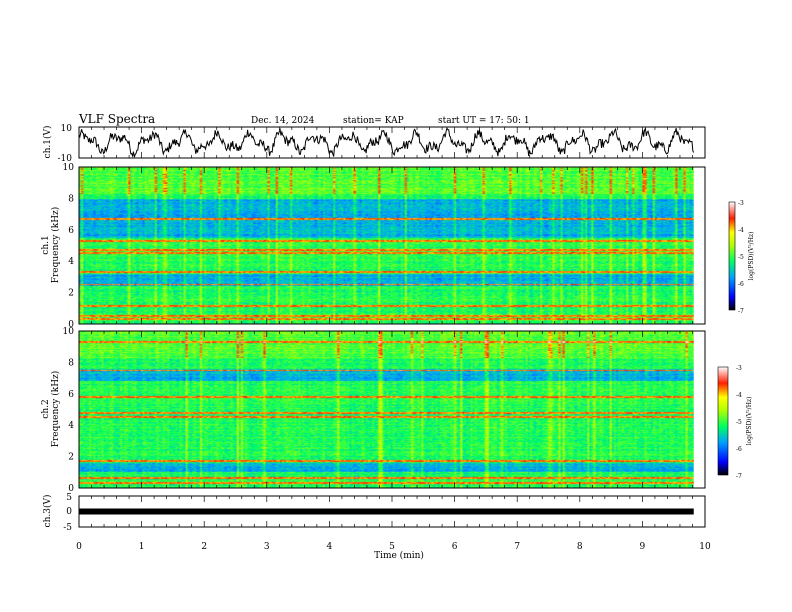  I want to click on time-tick-8: 8, so click(580, 547).